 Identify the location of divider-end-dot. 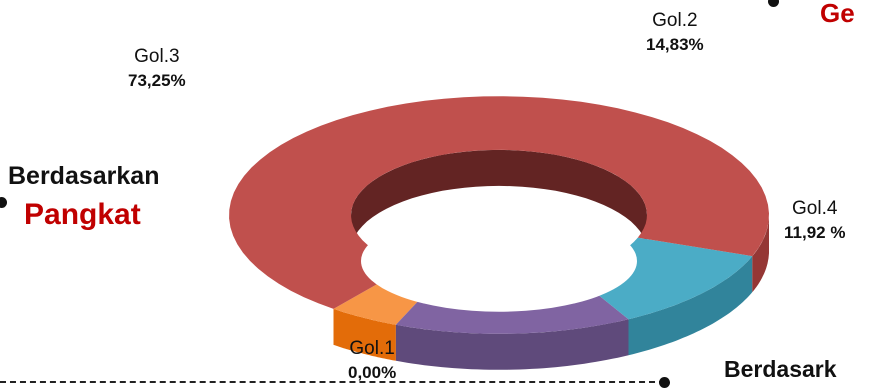
(664, 382).